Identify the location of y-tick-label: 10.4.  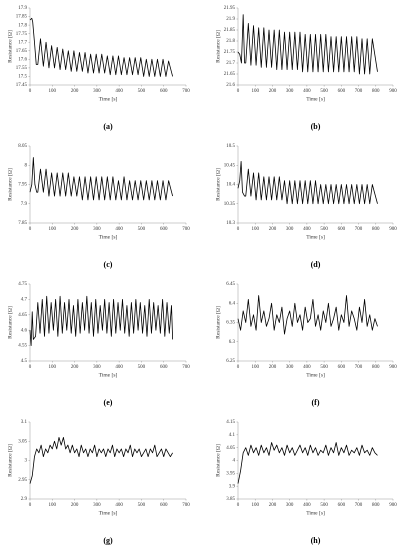
(230, 185).